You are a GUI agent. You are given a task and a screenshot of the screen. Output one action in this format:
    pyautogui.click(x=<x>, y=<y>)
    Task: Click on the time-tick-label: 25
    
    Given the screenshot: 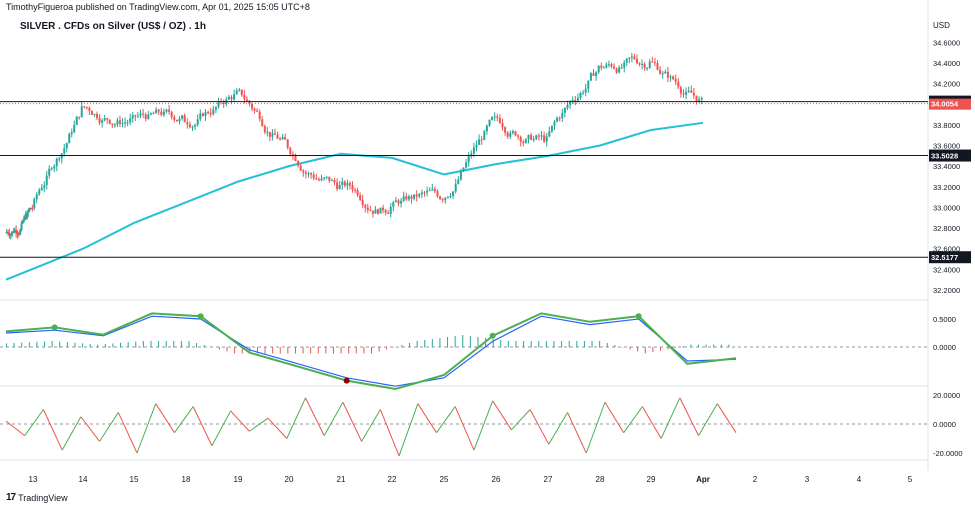 What is the action you would take?
    pyautogui.click(x=444, y=479)
    